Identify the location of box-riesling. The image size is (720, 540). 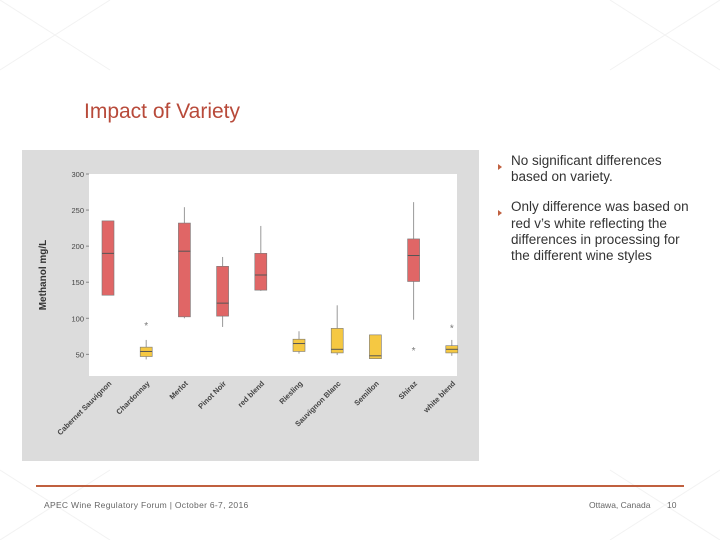
(299, 342).